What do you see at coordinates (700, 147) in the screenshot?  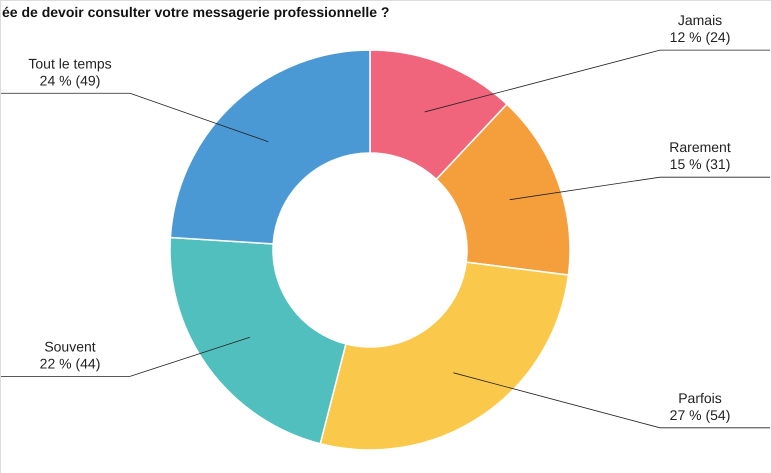 I see `slice-label: Rarement` at bounding box center [700, 147].